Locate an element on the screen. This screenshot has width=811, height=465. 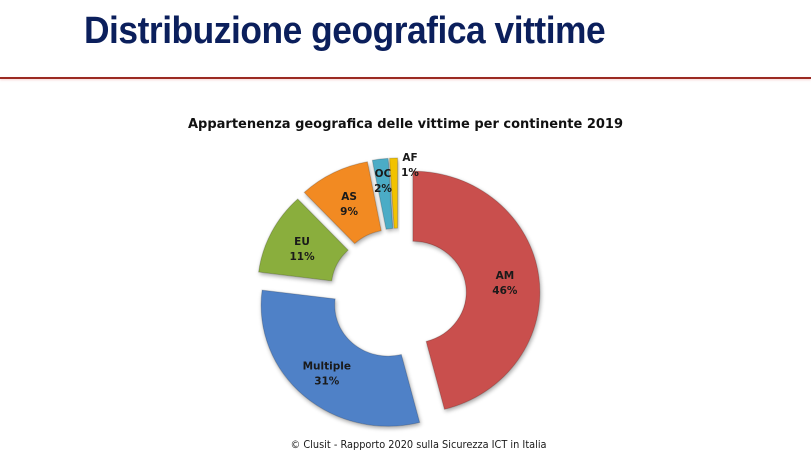
slice-category-label: AF is located at coordinates (409, 158).